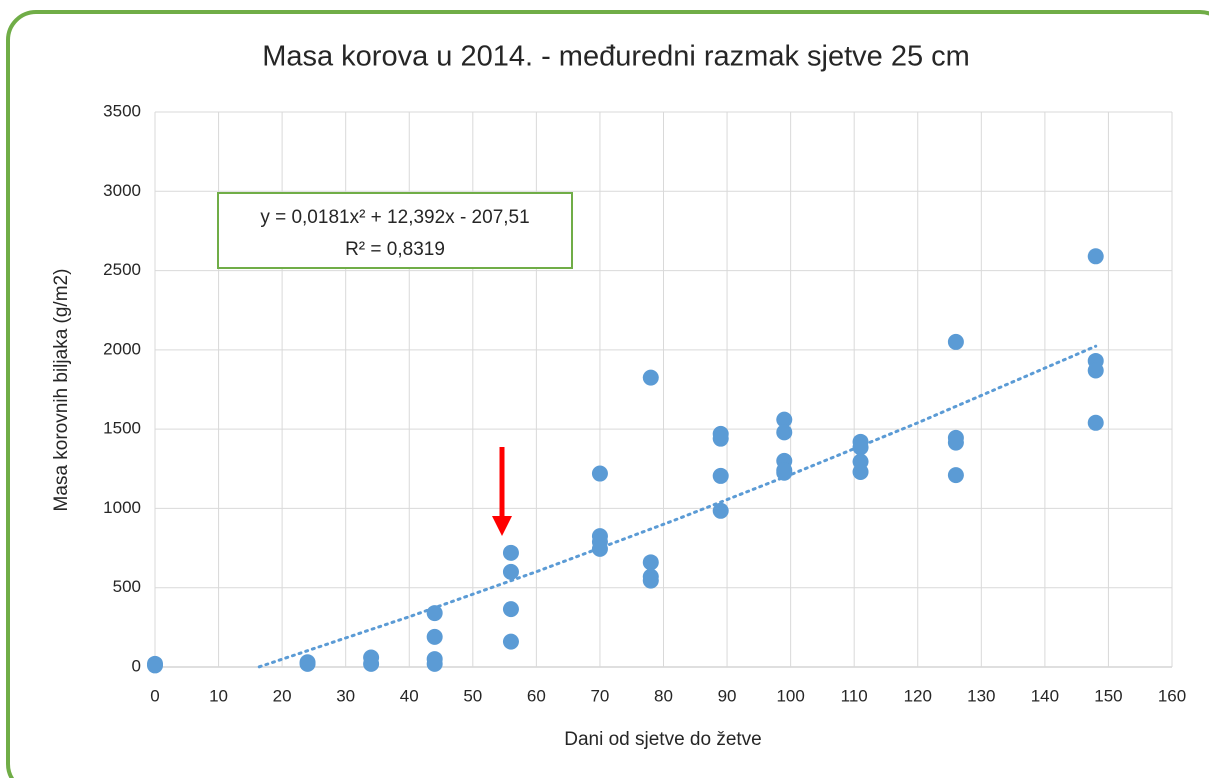 The width and height of the screenshot is (1209, 783). I want to click on y-tick-label: 1000, so click(122, 507).